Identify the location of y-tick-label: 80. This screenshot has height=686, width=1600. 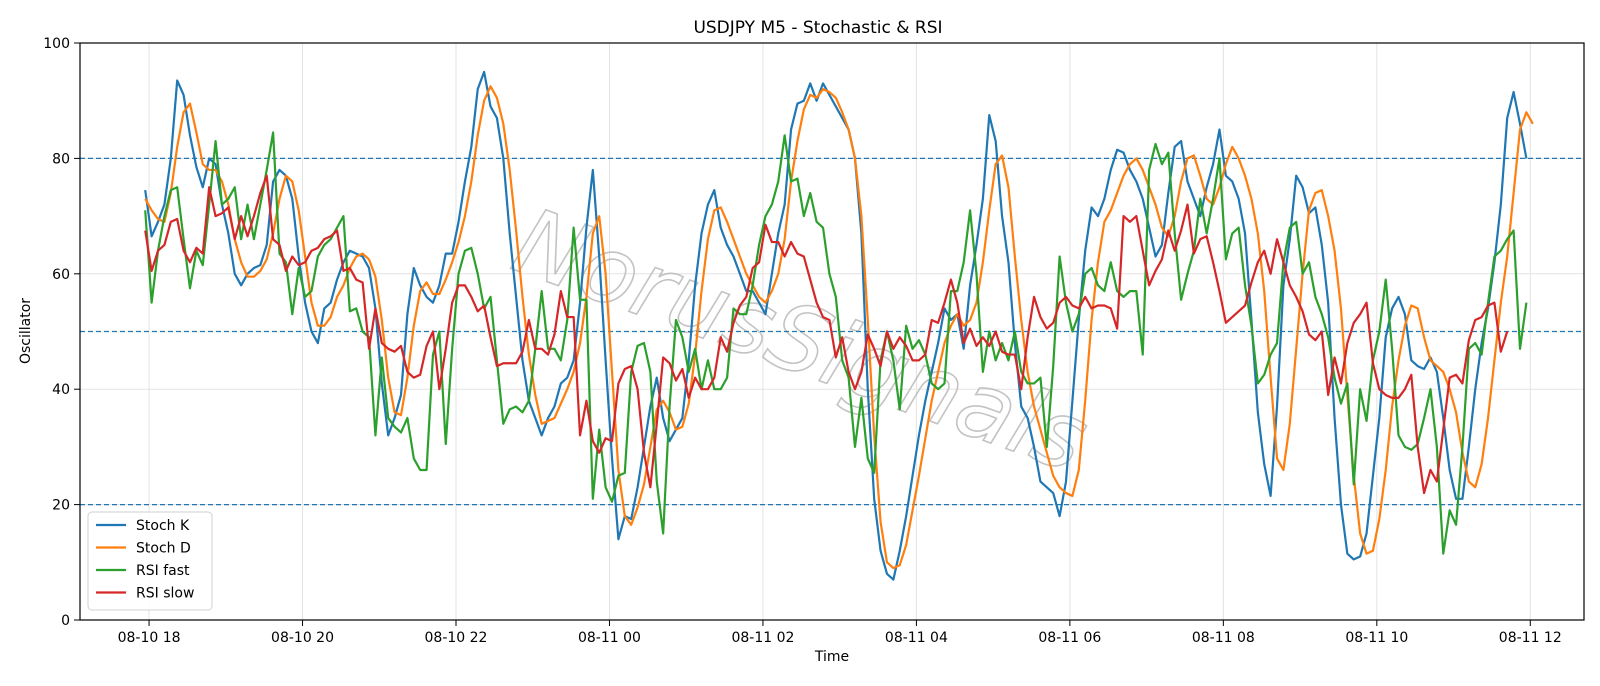
(61, 159).